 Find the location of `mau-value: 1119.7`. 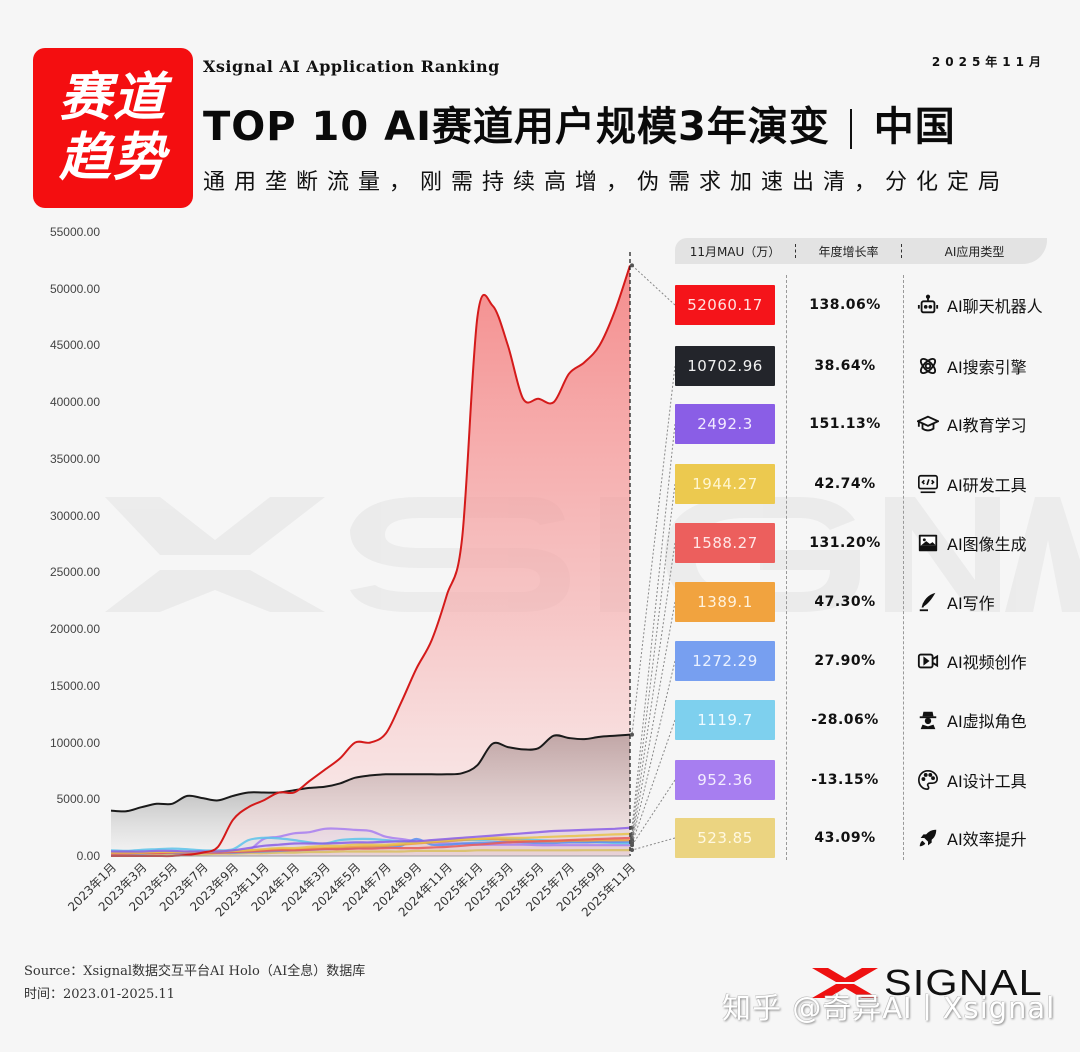

mau-value: 1119.7 is located at coordinates (725, 720).